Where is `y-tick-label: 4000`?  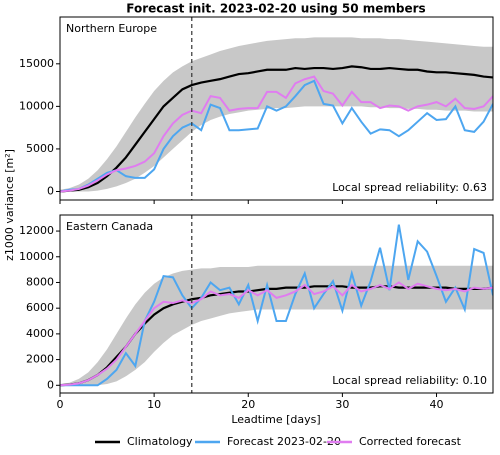
y-tick-label: 4000 is located at coordinates (40, 333).